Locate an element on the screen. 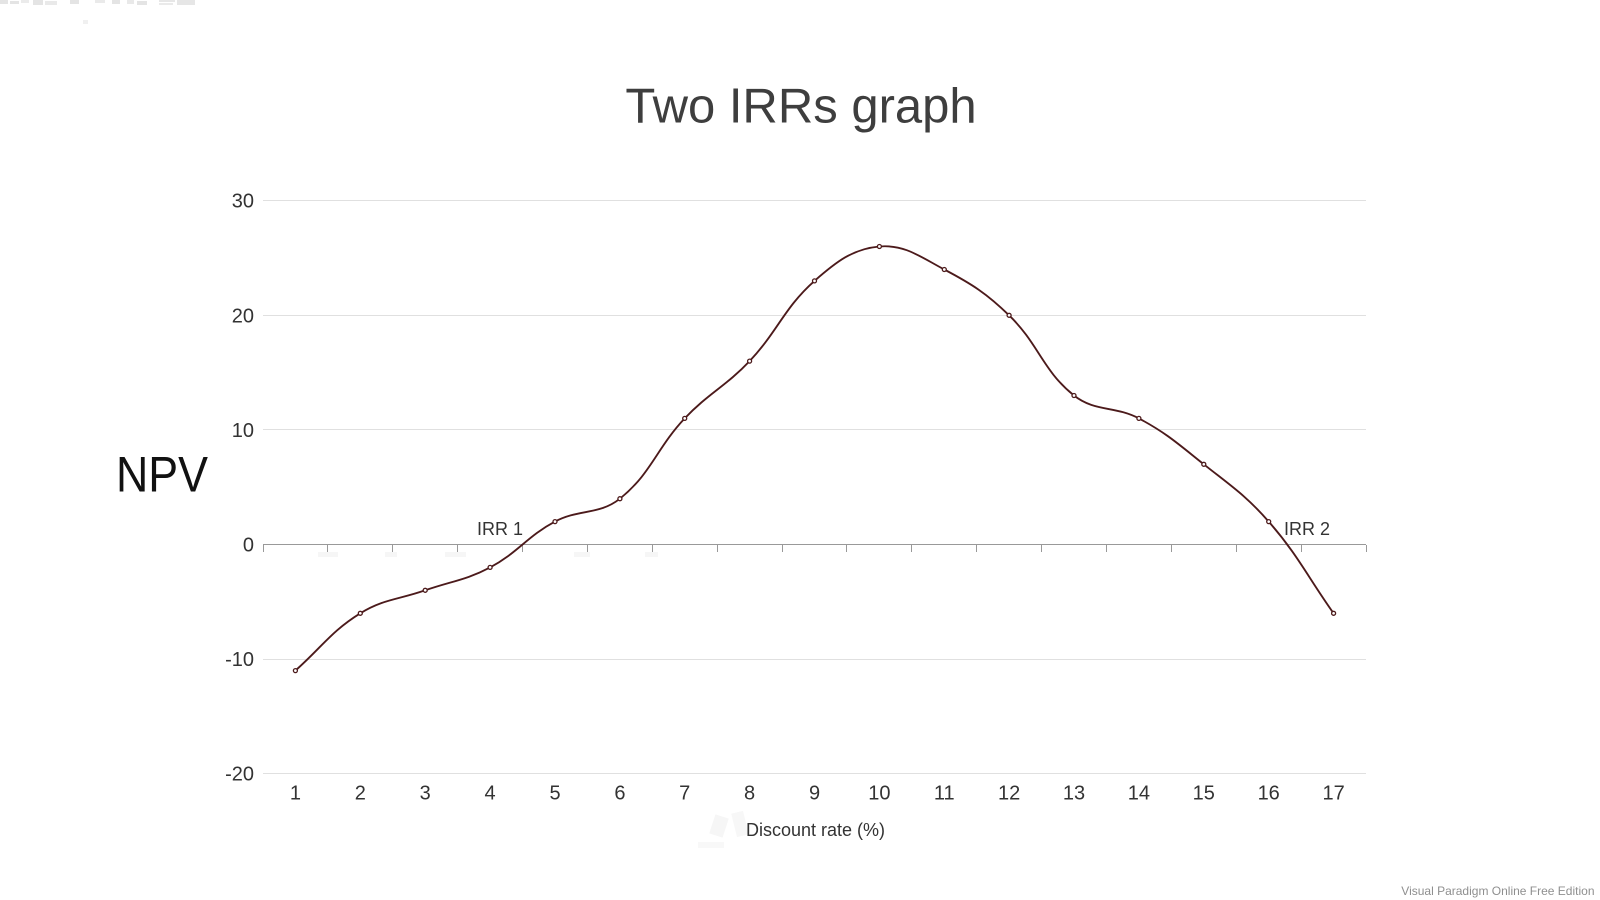  svg-text: NPV is located at coordinates (162, 475).